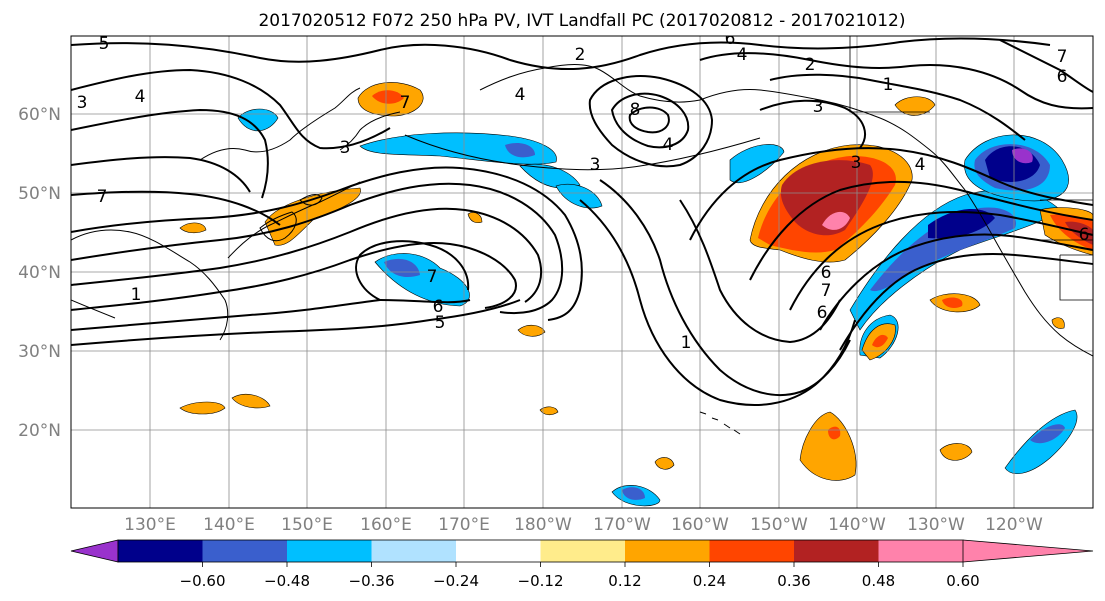 This screenshot has width=1105, height=601. What do you see at coordinates (624, 581) in the screenshot?
I see `colorbar-tick-label: 0.12` at bounding box center [624, 581].